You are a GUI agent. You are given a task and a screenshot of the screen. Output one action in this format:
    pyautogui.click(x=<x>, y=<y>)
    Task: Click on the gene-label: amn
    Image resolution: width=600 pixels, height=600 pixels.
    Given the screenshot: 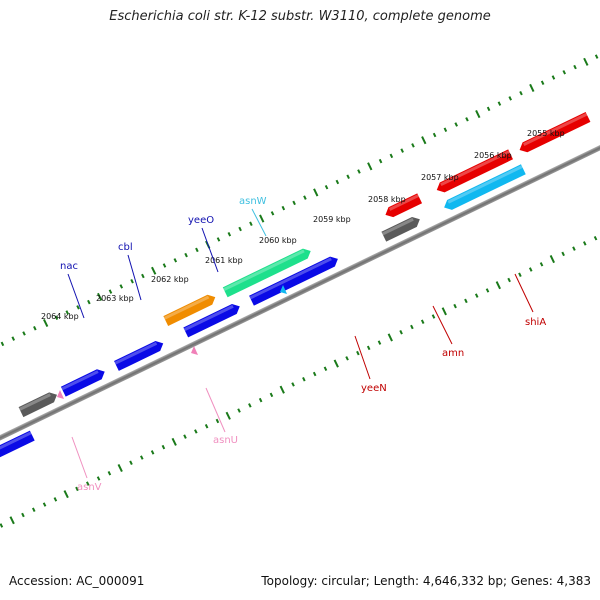 What is the action you would take?
    pyautogui.click(x=453, y=353)
    